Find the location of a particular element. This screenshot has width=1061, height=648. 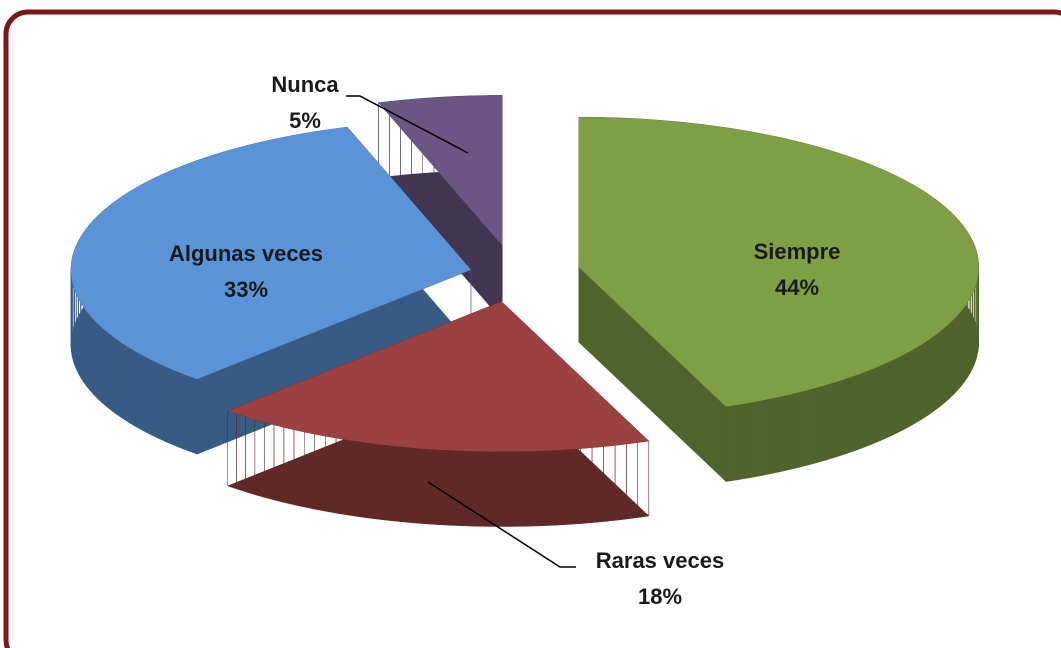

value-label: 18% is located at coordinates (660, 596).